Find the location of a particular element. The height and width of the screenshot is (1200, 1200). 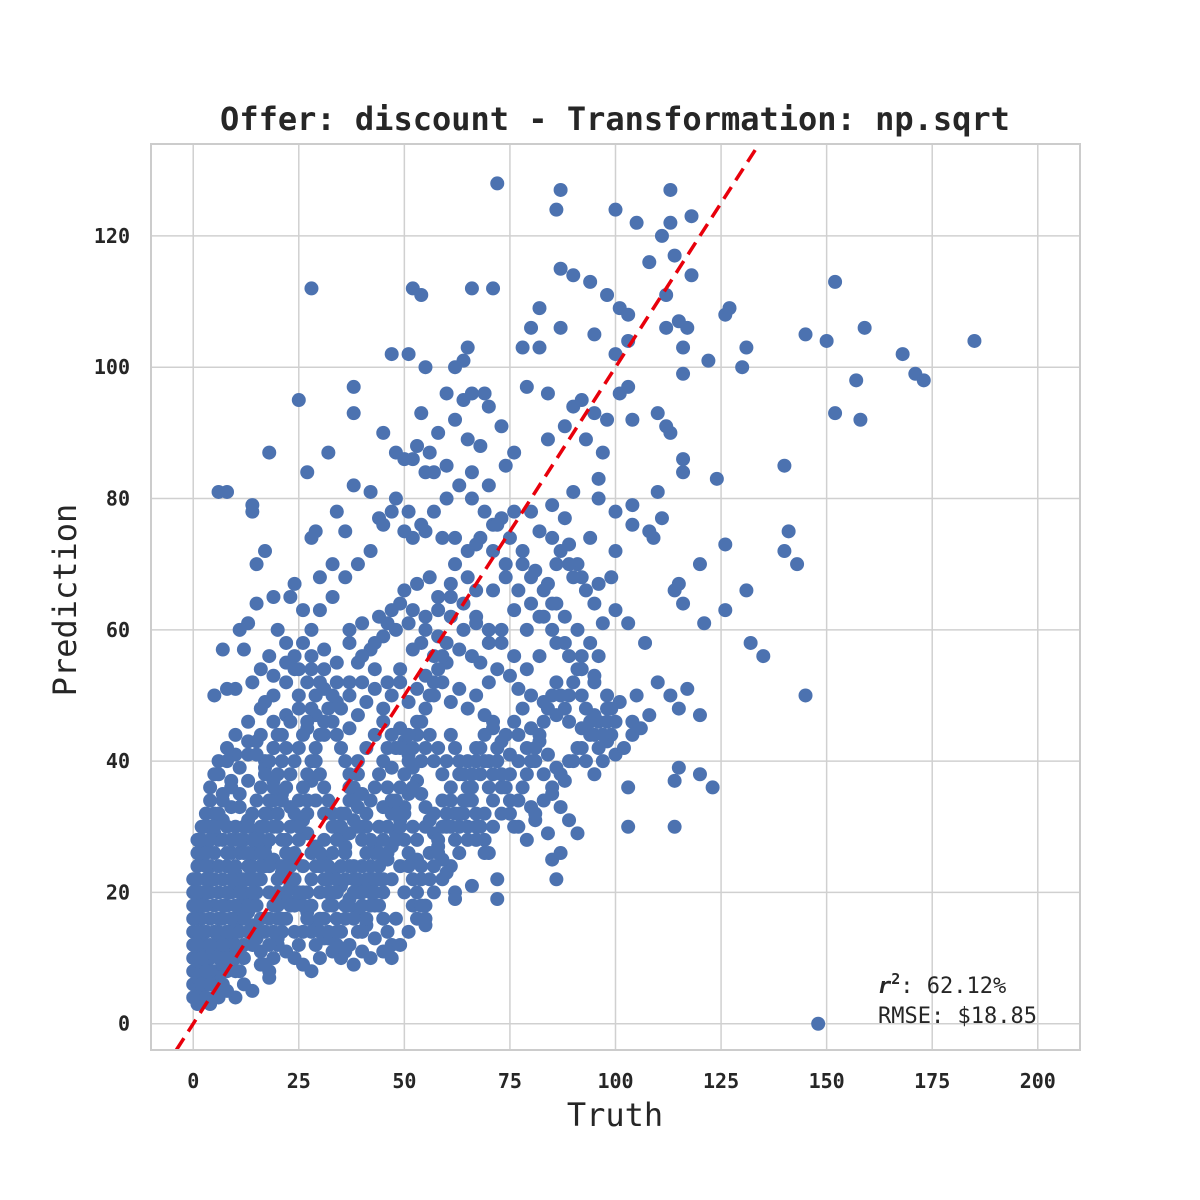

rmse-annotation: RMSE: $18.85 is located at coordinates (957, 1016).